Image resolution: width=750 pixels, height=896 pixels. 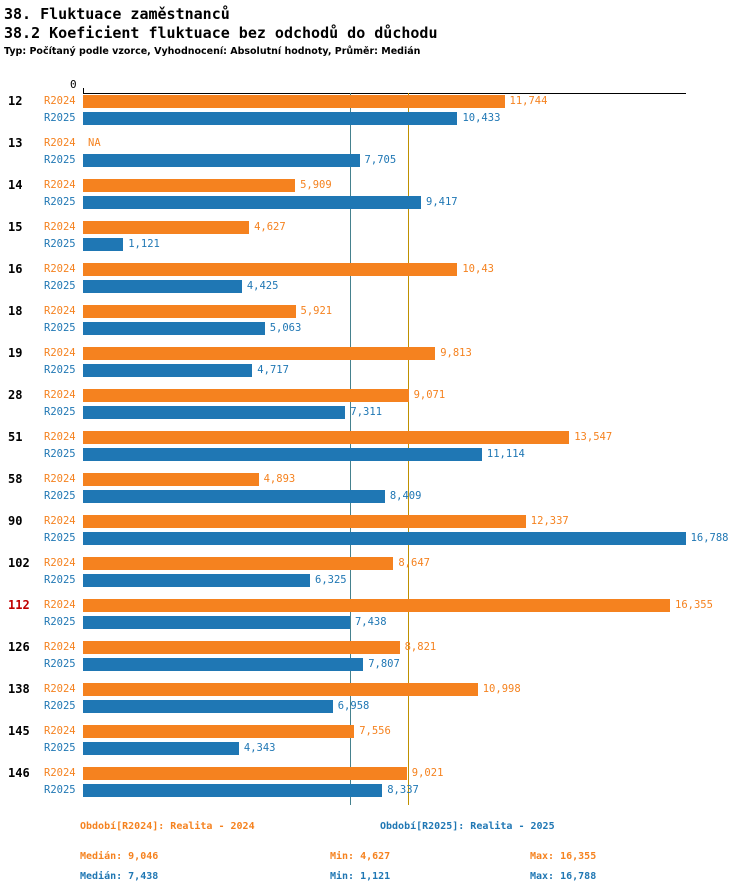 I want to click on category-label: 102, so click(x=19, y=563).